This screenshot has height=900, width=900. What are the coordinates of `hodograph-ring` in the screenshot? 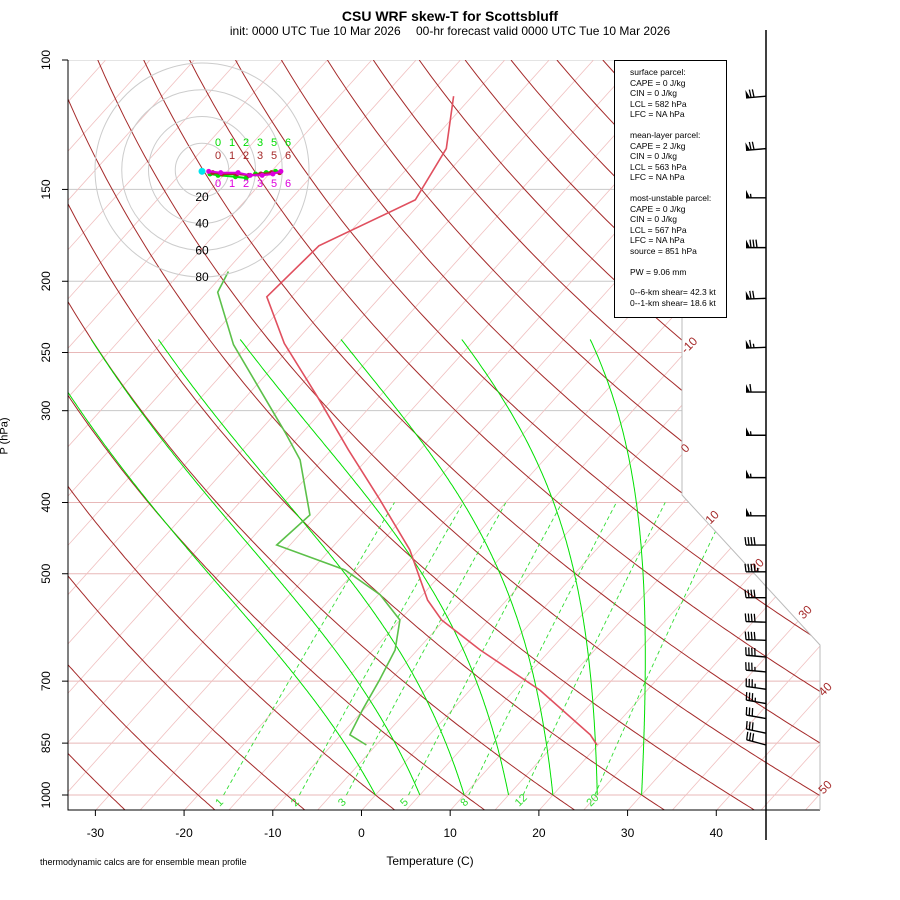 It's located at (202, 170).